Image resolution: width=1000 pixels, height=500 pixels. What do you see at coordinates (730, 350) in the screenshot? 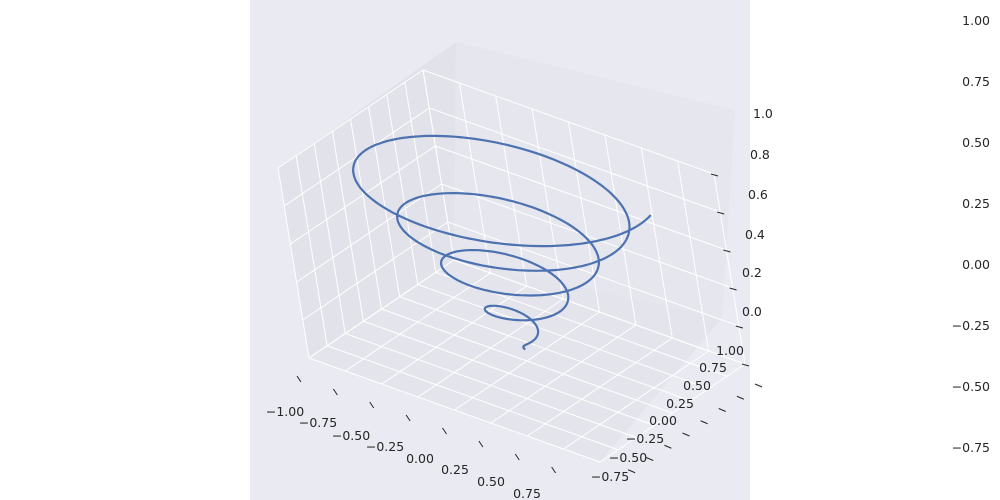
I see `y-tick-label: 1.00` at bounding box center [730, 350].